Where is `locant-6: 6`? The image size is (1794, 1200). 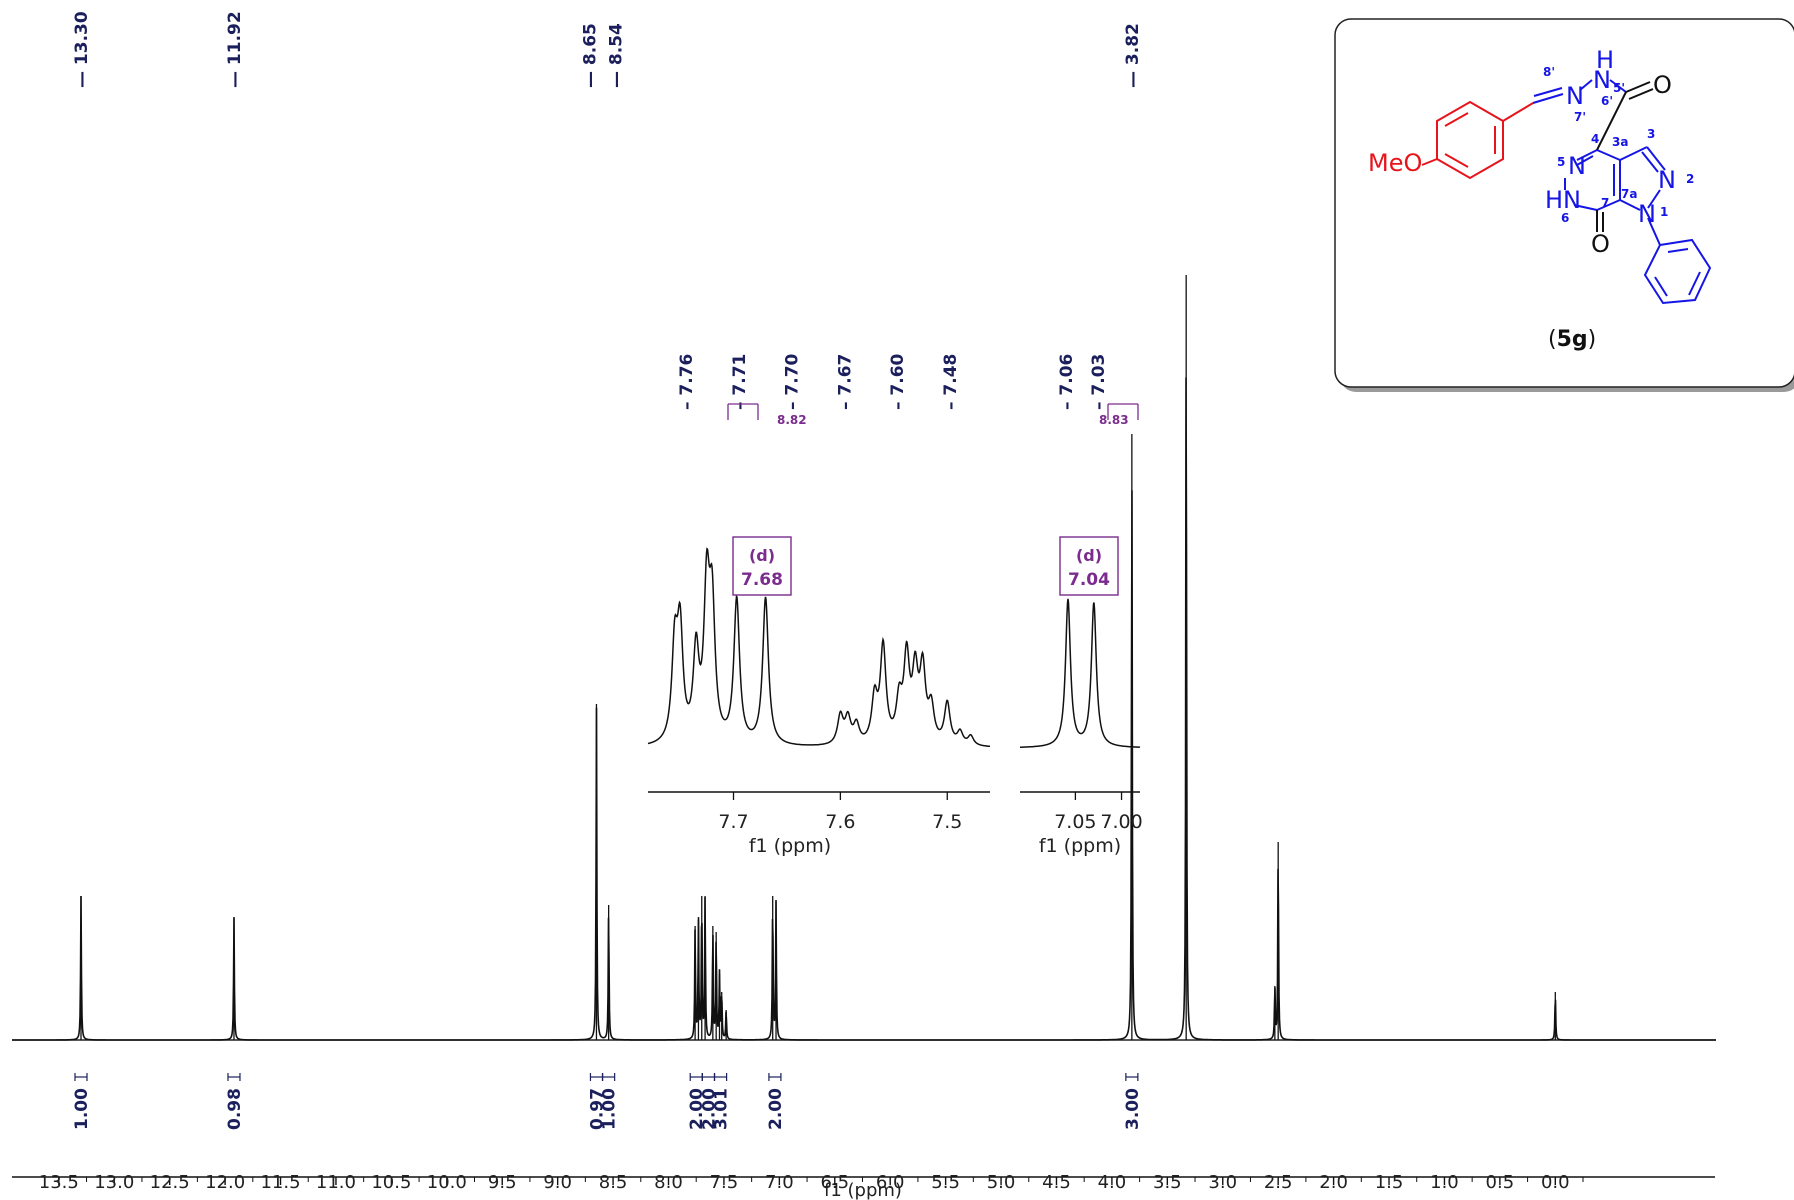 locant-6: 6 is located at coordinates (1565, 218).